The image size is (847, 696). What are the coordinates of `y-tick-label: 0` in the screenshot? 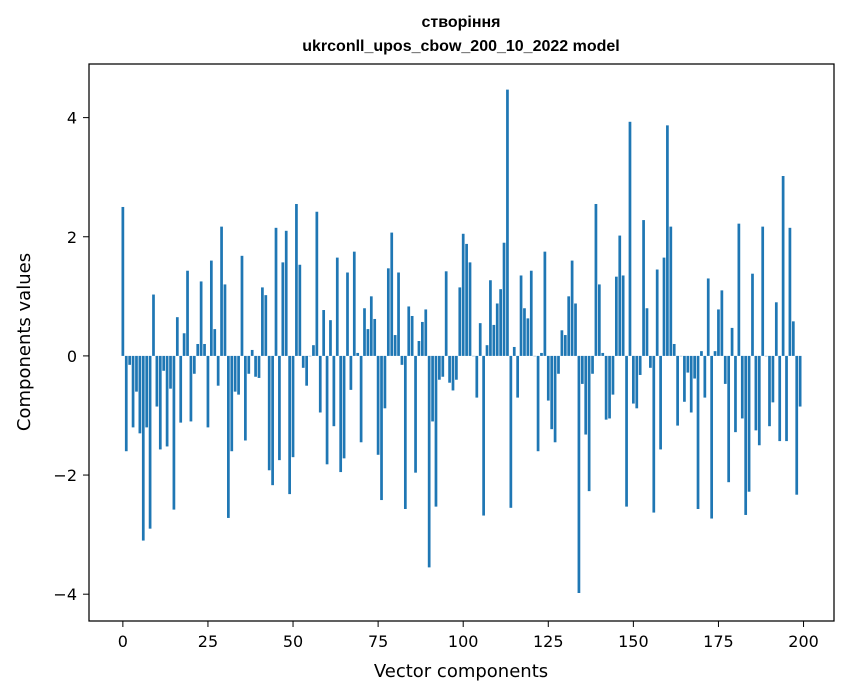 It's located at (72, 356).